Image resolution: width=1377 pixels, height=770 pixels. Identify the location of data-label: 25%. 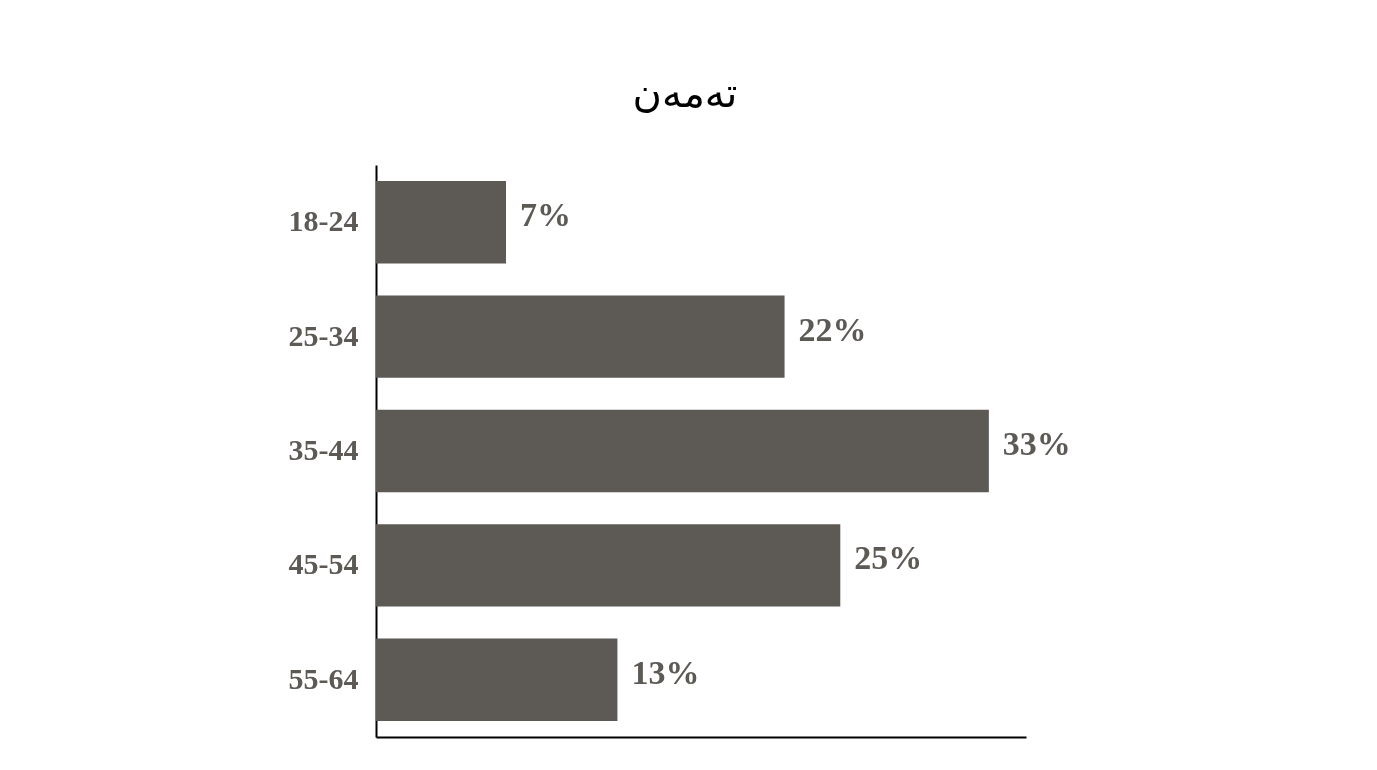
(888, 558).